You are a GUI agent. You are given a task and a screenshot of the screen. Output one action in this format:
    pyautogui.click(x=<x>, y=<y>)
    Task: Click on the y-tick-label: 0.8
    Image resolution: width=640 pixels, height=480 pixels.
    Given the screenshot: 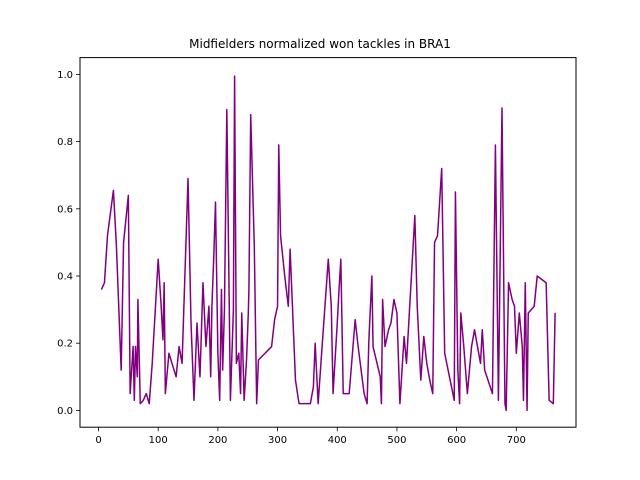 What is the action you would take?
    pyautogui.click(x=65, y=142)
    